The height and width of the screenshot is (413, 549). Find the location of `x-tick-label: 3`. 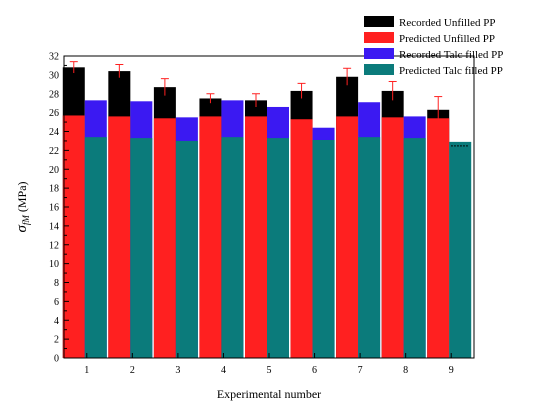

x-tick-label: 3 is located at coordinates (177, 370).